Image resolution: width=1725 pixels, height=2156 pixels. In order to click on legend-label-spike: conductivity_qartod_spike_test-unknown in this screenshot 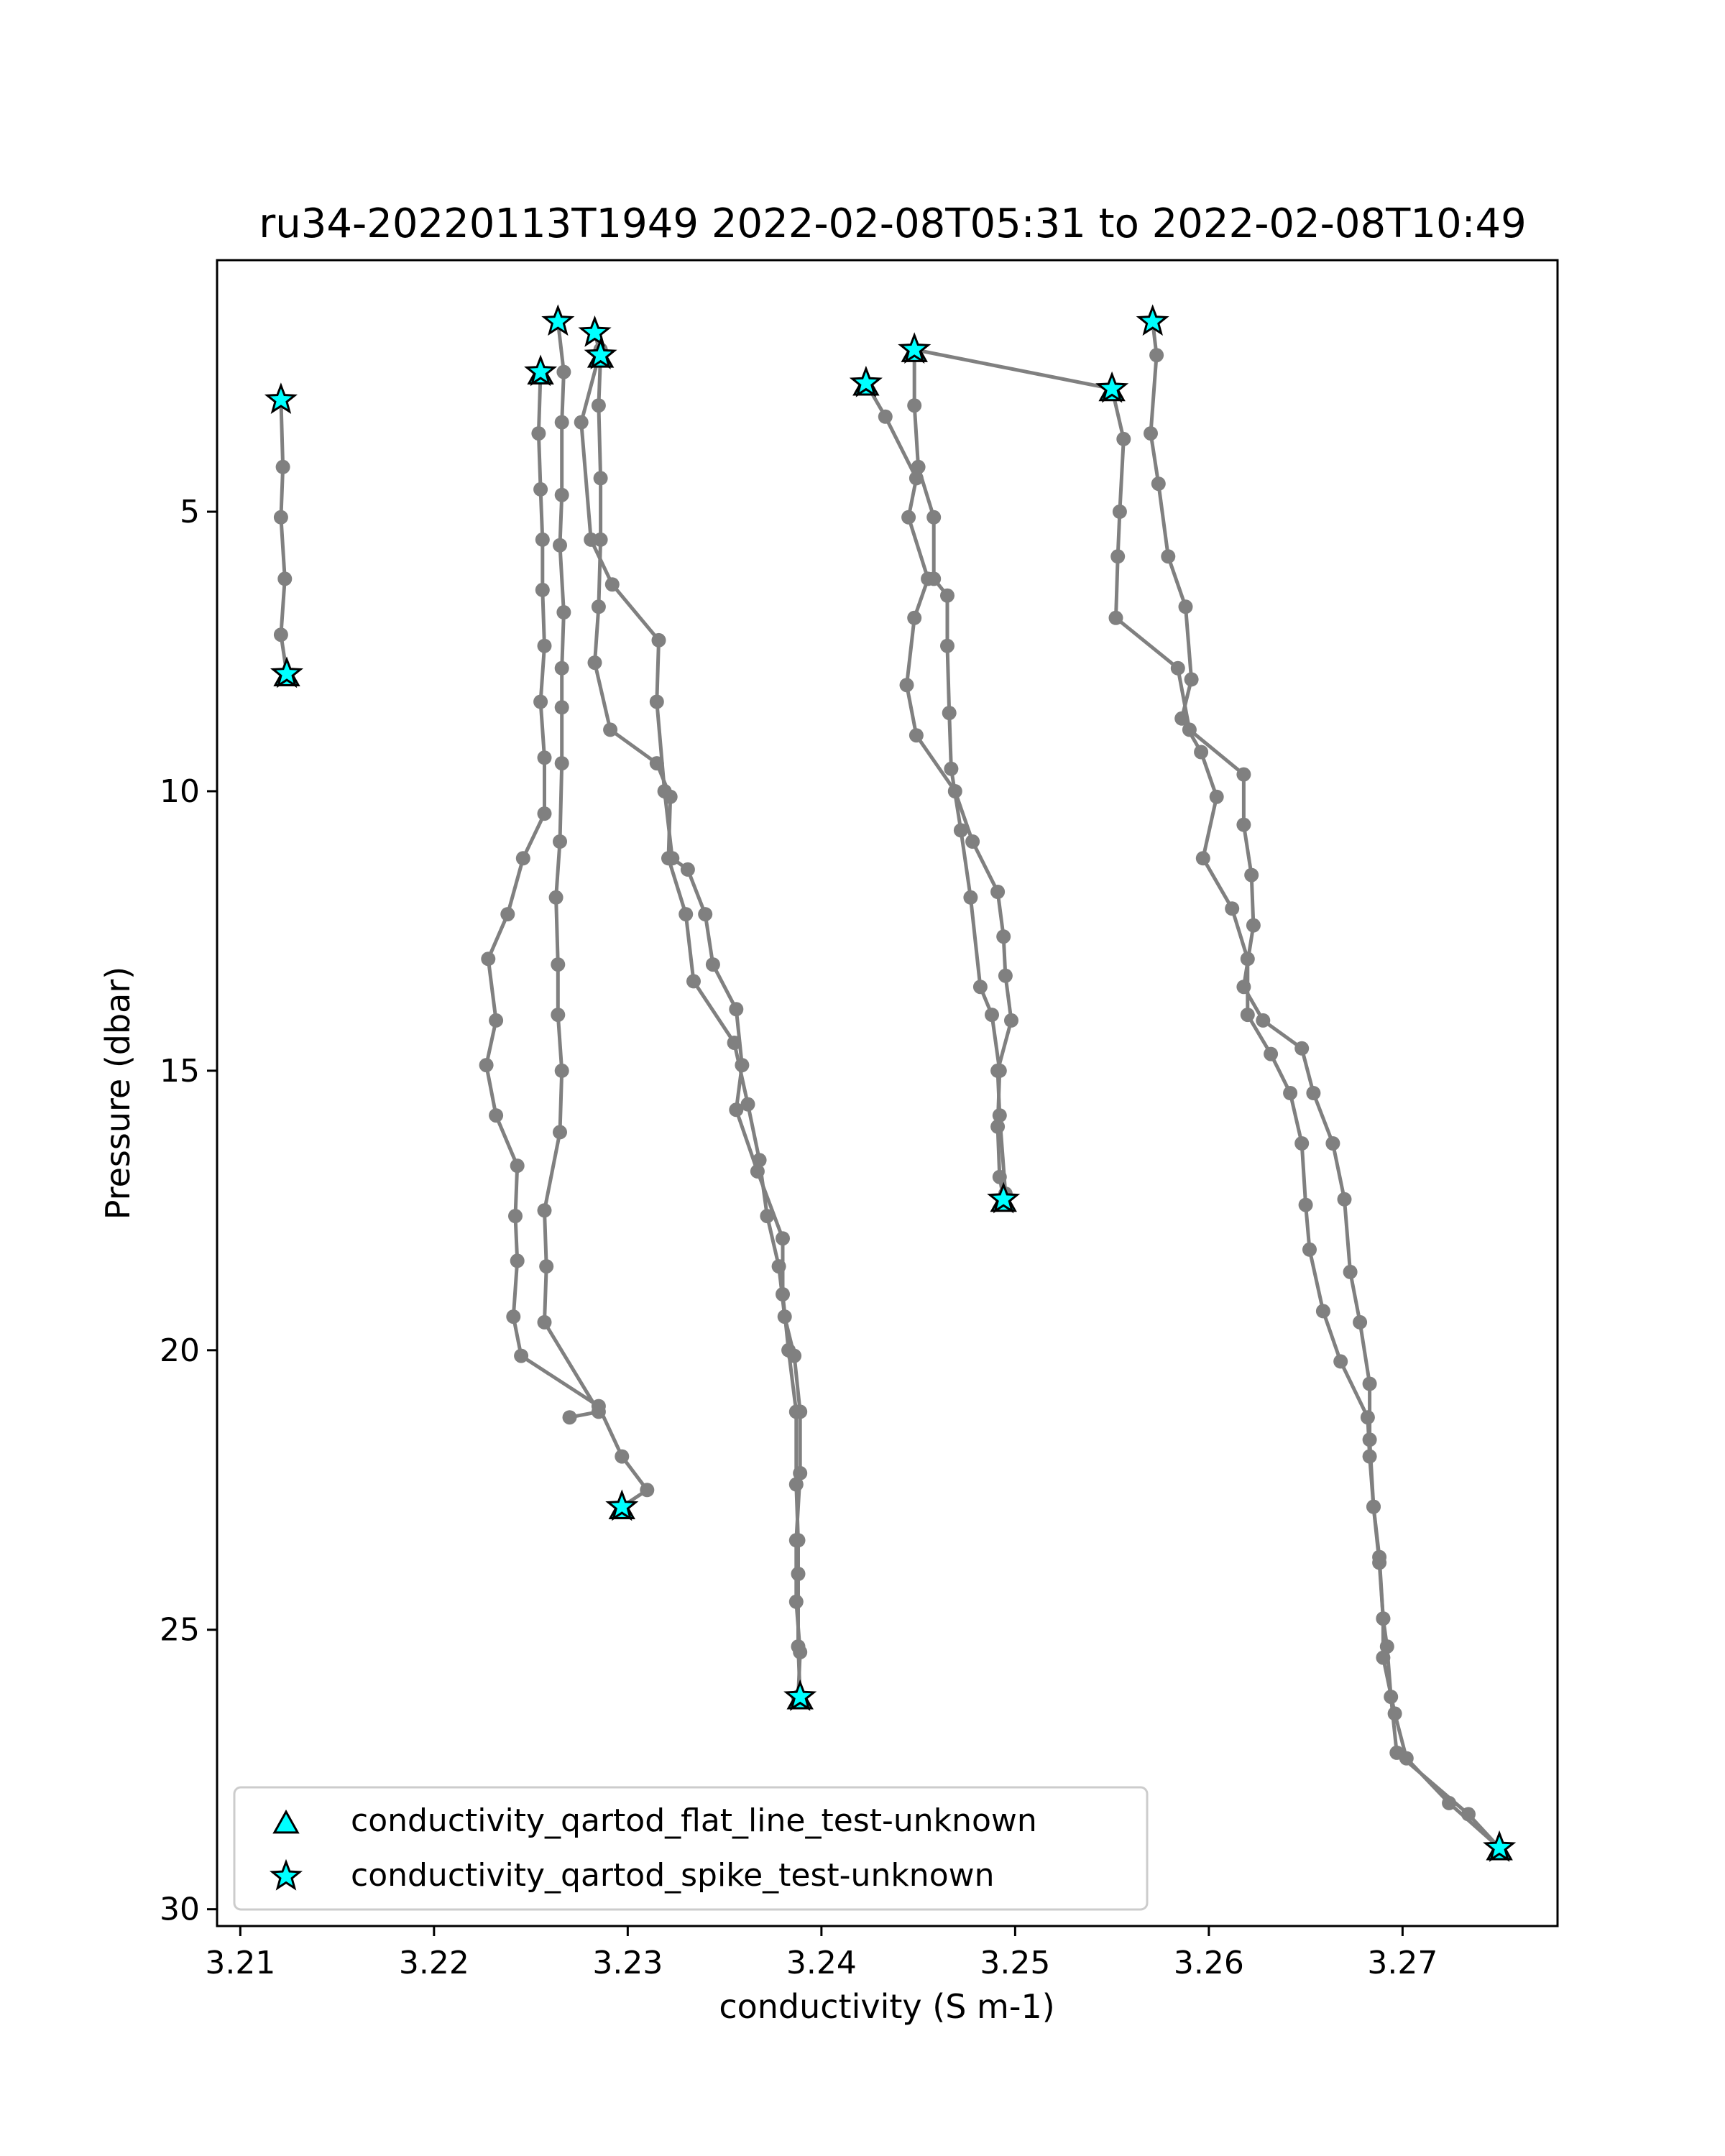, I will do `click(673, 1876)`.